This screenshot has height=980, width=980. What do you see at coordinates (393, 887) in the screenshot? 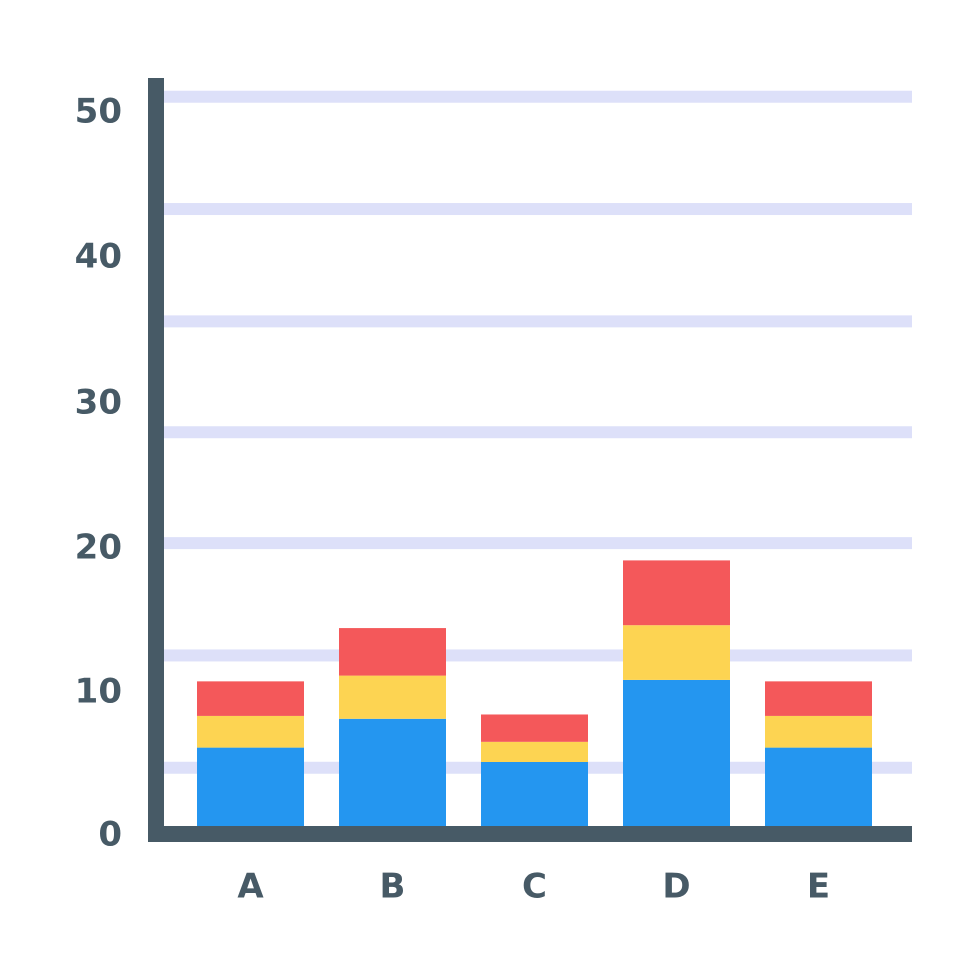
I see `x-tick-label-B: B` at bounding box center [393, 887].